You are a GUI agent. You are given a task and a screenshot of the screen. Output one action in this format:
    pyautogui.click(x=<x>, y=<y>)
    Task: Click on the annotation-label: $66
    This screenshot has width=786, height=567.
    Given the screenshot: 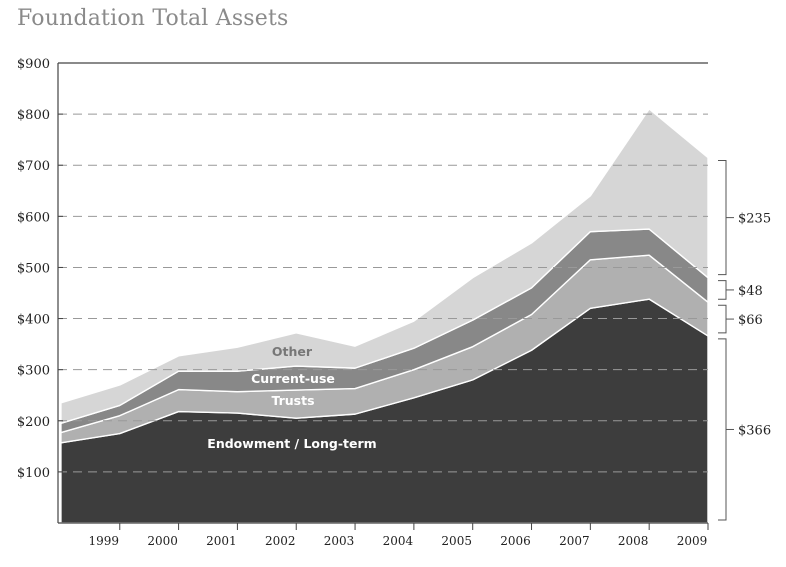 What is the action you would take?
    pyautogui.click(x=750, y=320)
    